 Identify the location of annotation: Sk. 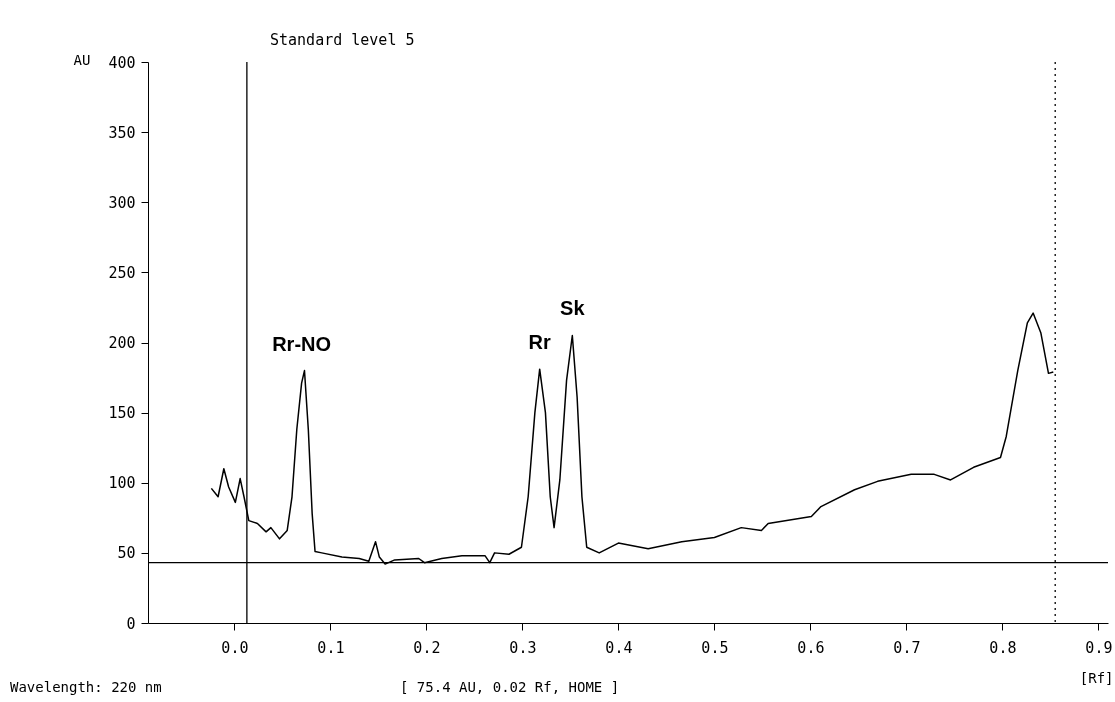
(573, 308).